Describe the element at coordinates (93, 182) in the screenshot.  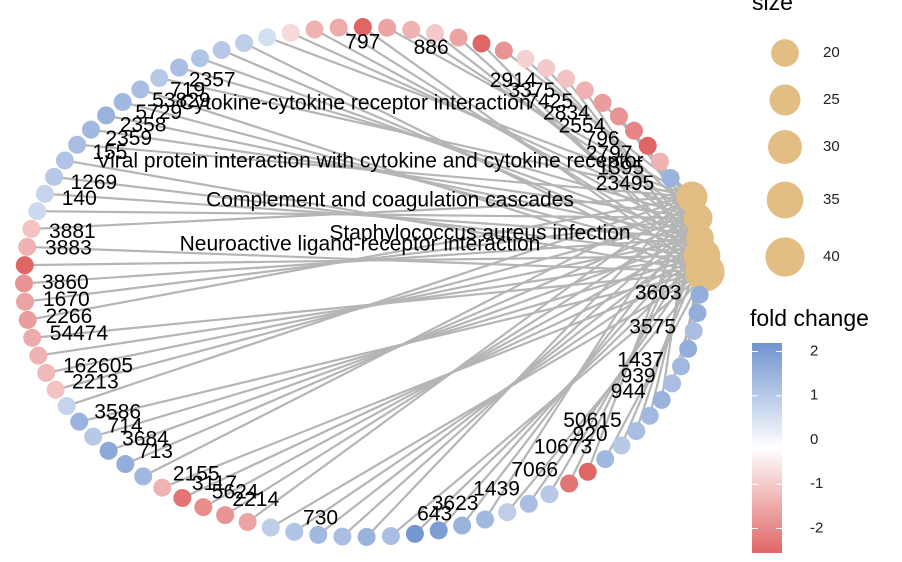
I see `gene-label: 1269` at that location.